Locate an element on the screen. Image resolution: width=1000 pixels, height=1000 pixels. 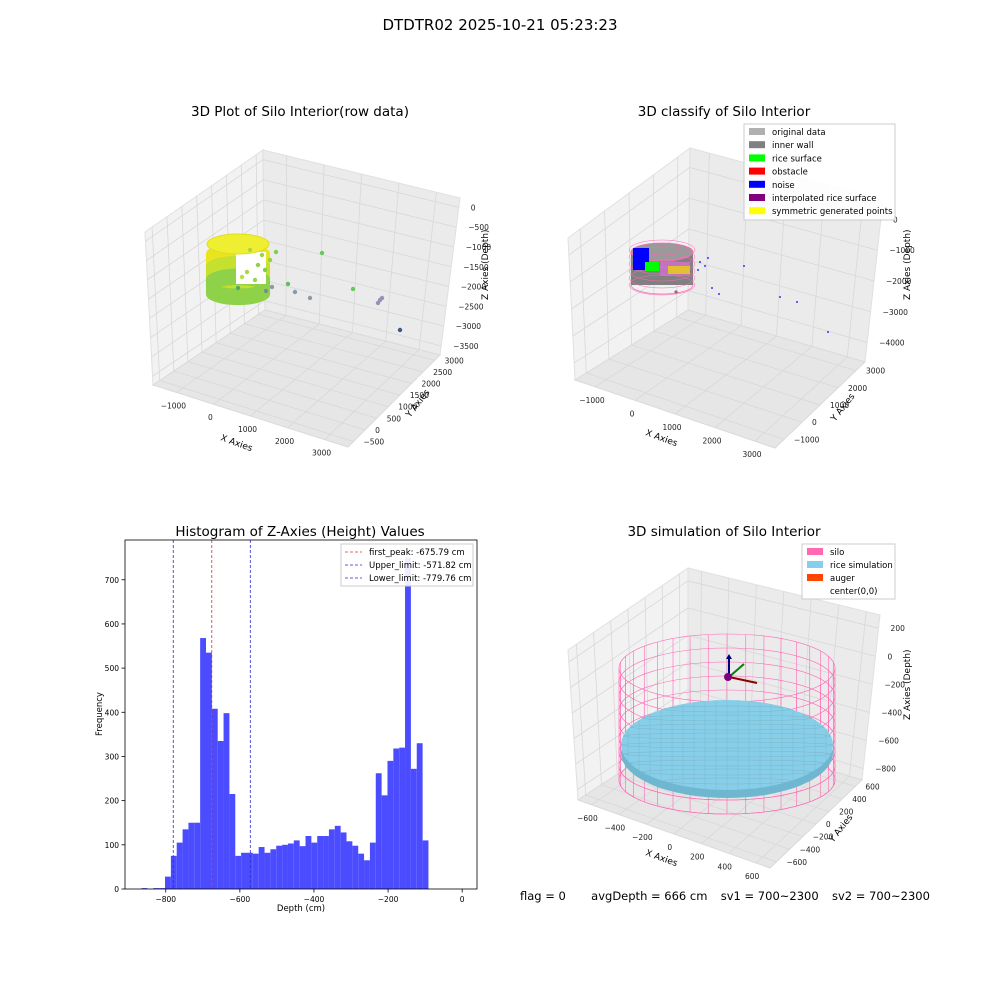
y-tick-label: 100 is located at coordinates (112, 845).